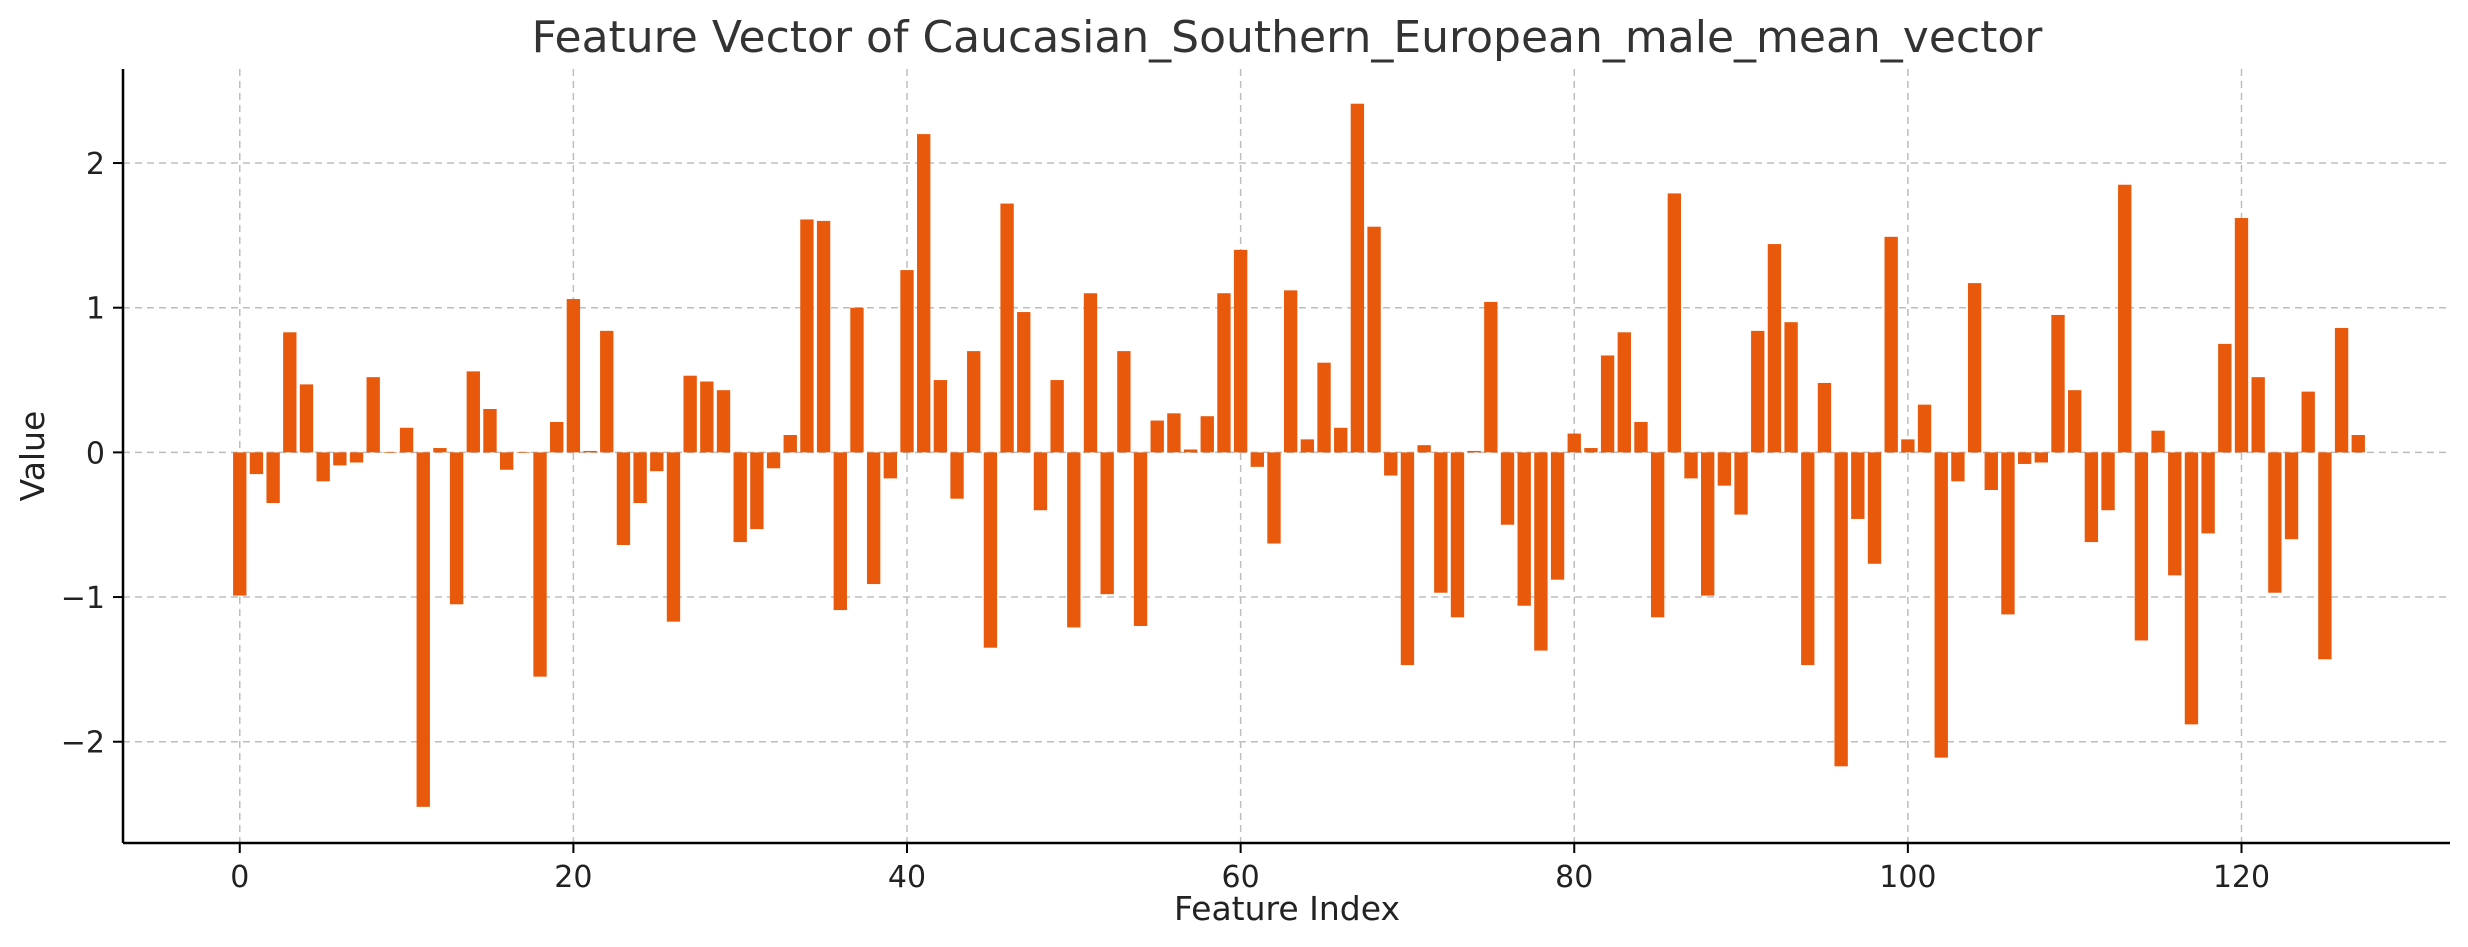 The width and height of the screenshot is (2468, 947). Describe the element at coordinates (95, 309) in the screenshot. I see `y-tick-label: 1` at that location.